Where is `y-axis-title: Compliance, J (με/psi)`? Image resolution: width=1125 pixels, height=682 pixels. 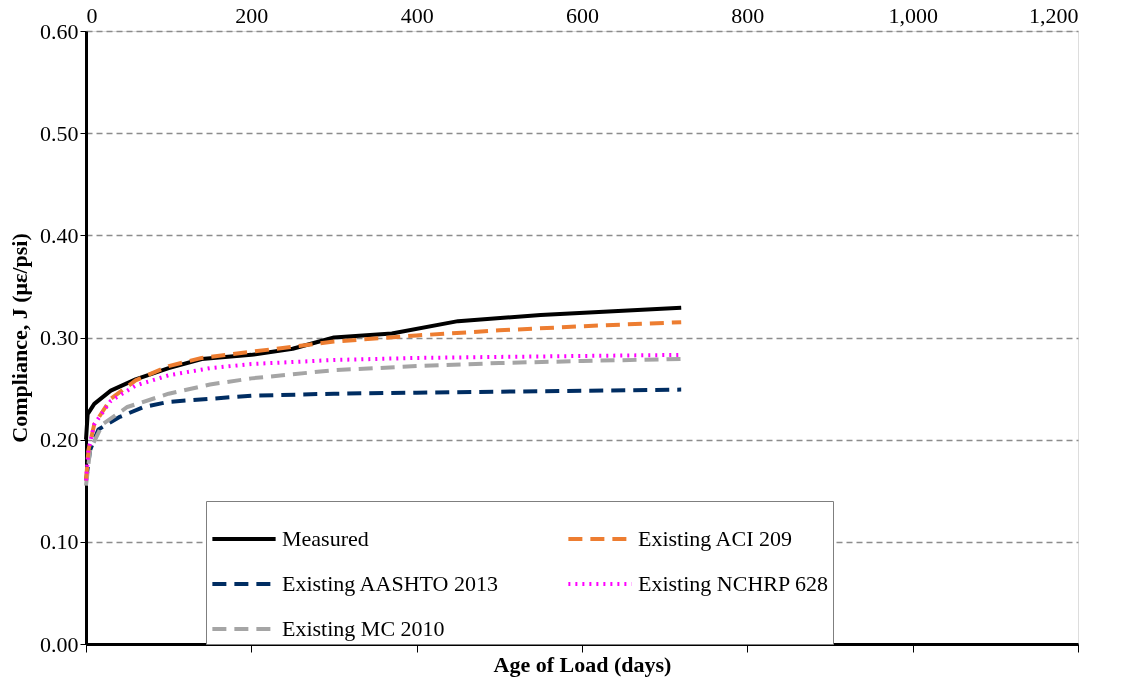 y-axis-title: Compliance, J (με/psi) is located at coordinates (19, 338).